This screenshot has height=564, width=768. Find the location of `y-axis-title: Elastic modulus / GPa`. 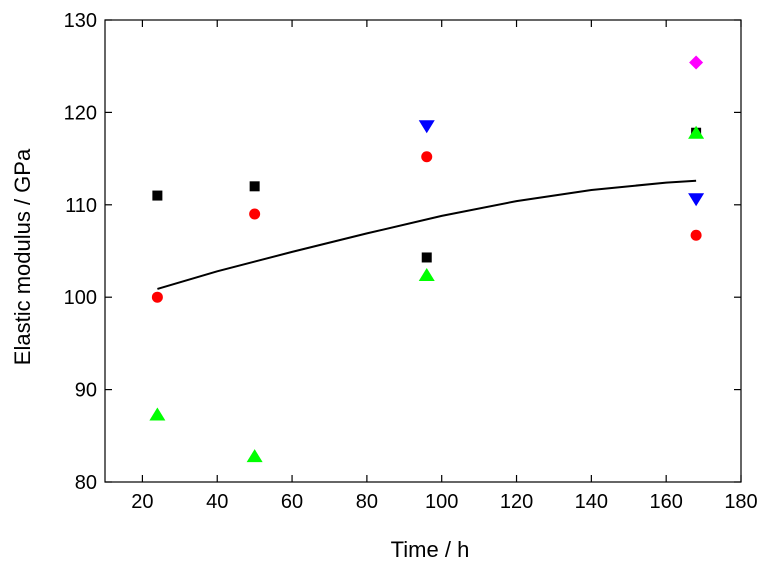

y-axis-title: Elastic modulus / GPa is located at coordinates (22, 256).